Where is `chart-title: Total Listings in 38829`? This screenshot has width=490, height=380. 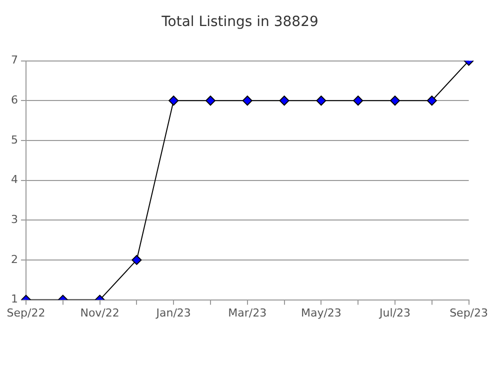 chart-title: Total Listings in 38829 is located at coordinates (239, 22).